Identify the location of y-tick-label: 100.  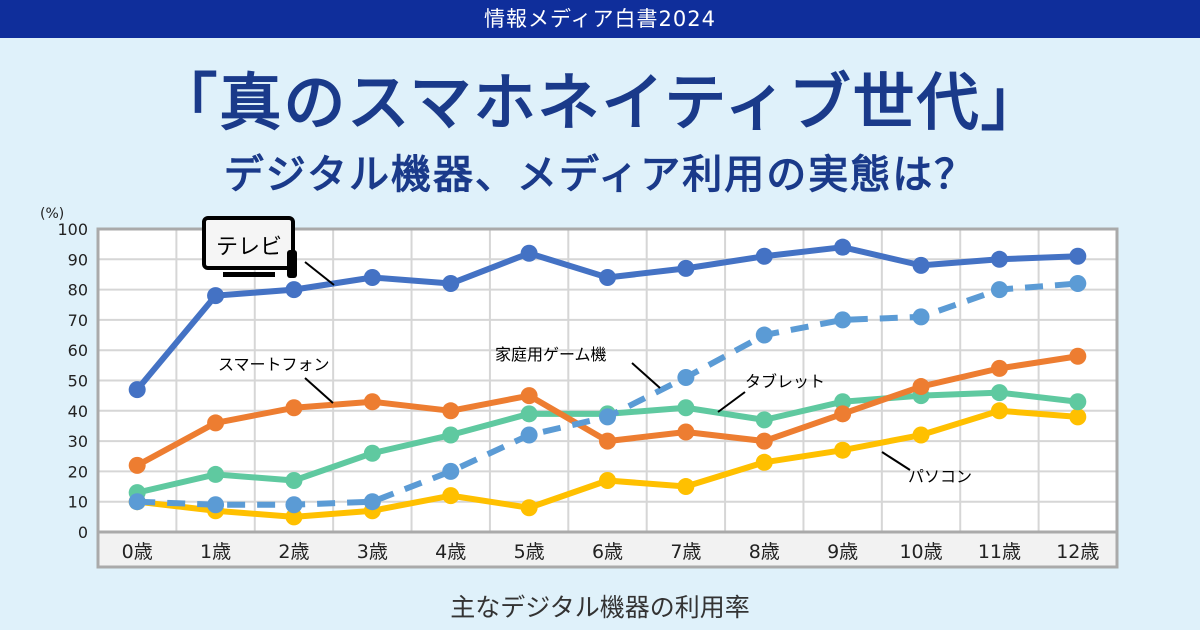
(72, 229).